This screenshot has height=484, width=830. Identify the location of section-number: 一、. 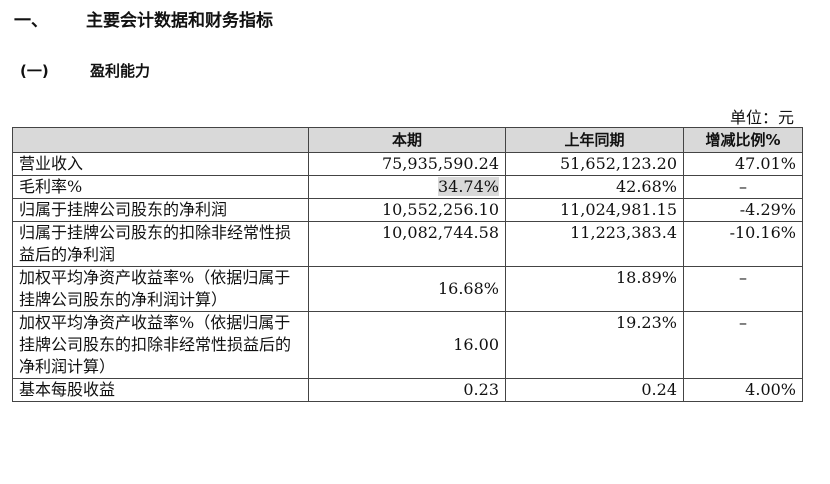
(31, 21).